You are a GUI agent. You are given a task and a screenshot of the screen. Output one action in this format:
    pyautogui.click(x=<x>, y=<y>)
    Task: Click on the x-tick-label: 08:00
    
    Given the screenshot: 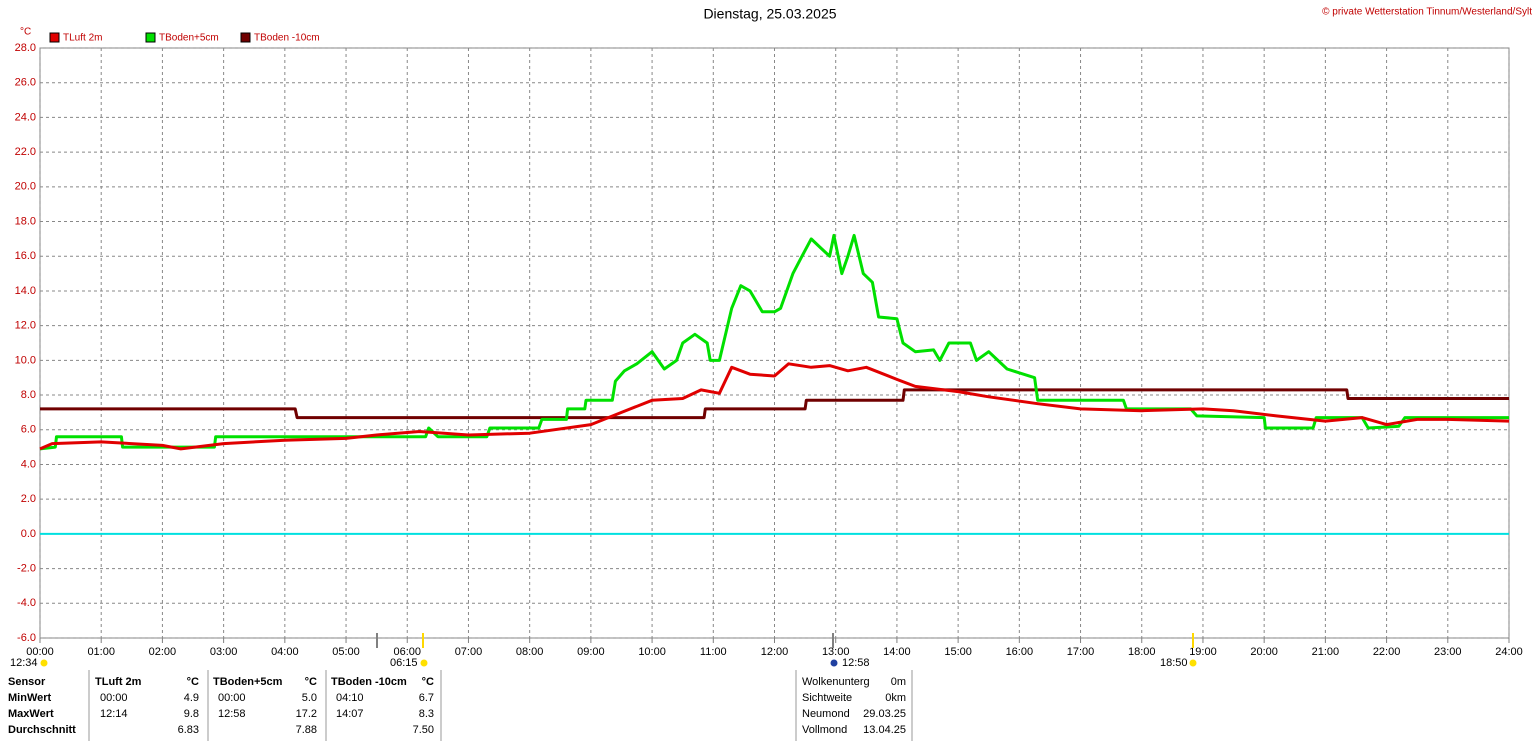 What is the action you would take?
    pyautogui.click(x=530, y=652)
    